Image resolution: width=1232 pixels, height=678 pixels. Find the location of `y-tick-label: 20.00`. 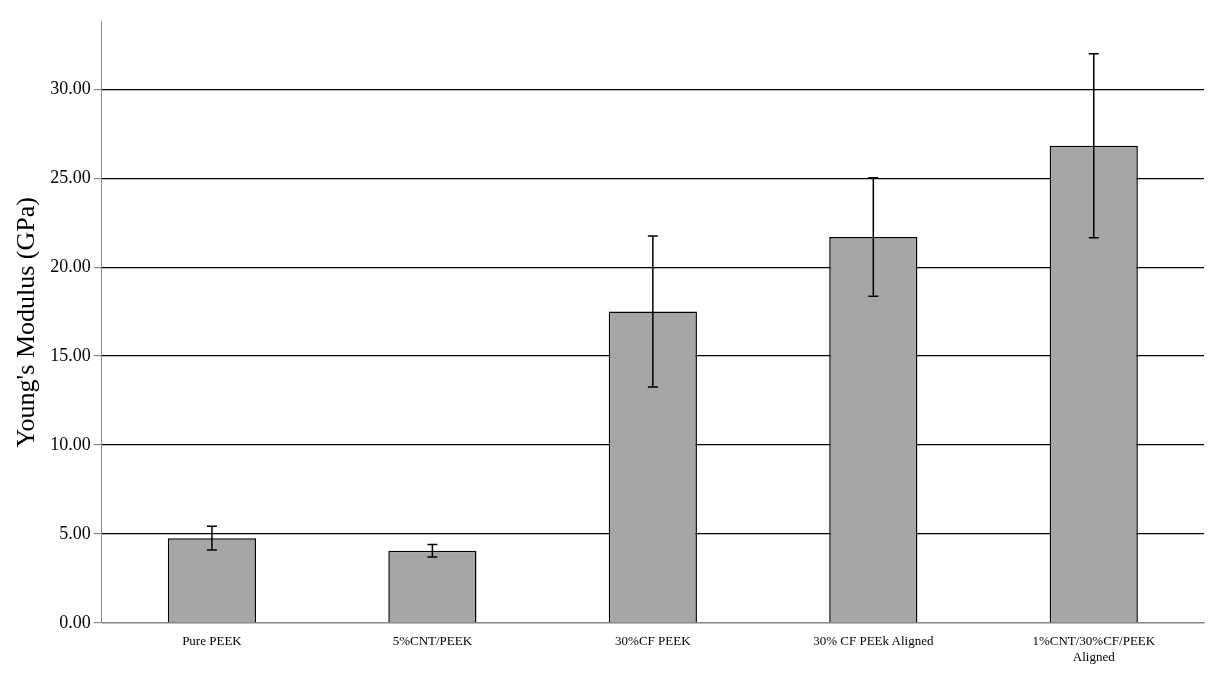

y-tick-label: 20.00 is located at coordinates (70, 265).